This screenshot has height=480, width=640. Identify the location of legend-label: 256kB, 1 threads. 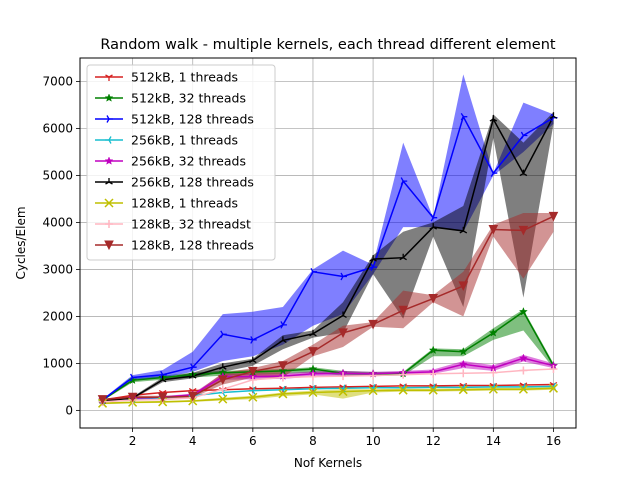
(184, 140).